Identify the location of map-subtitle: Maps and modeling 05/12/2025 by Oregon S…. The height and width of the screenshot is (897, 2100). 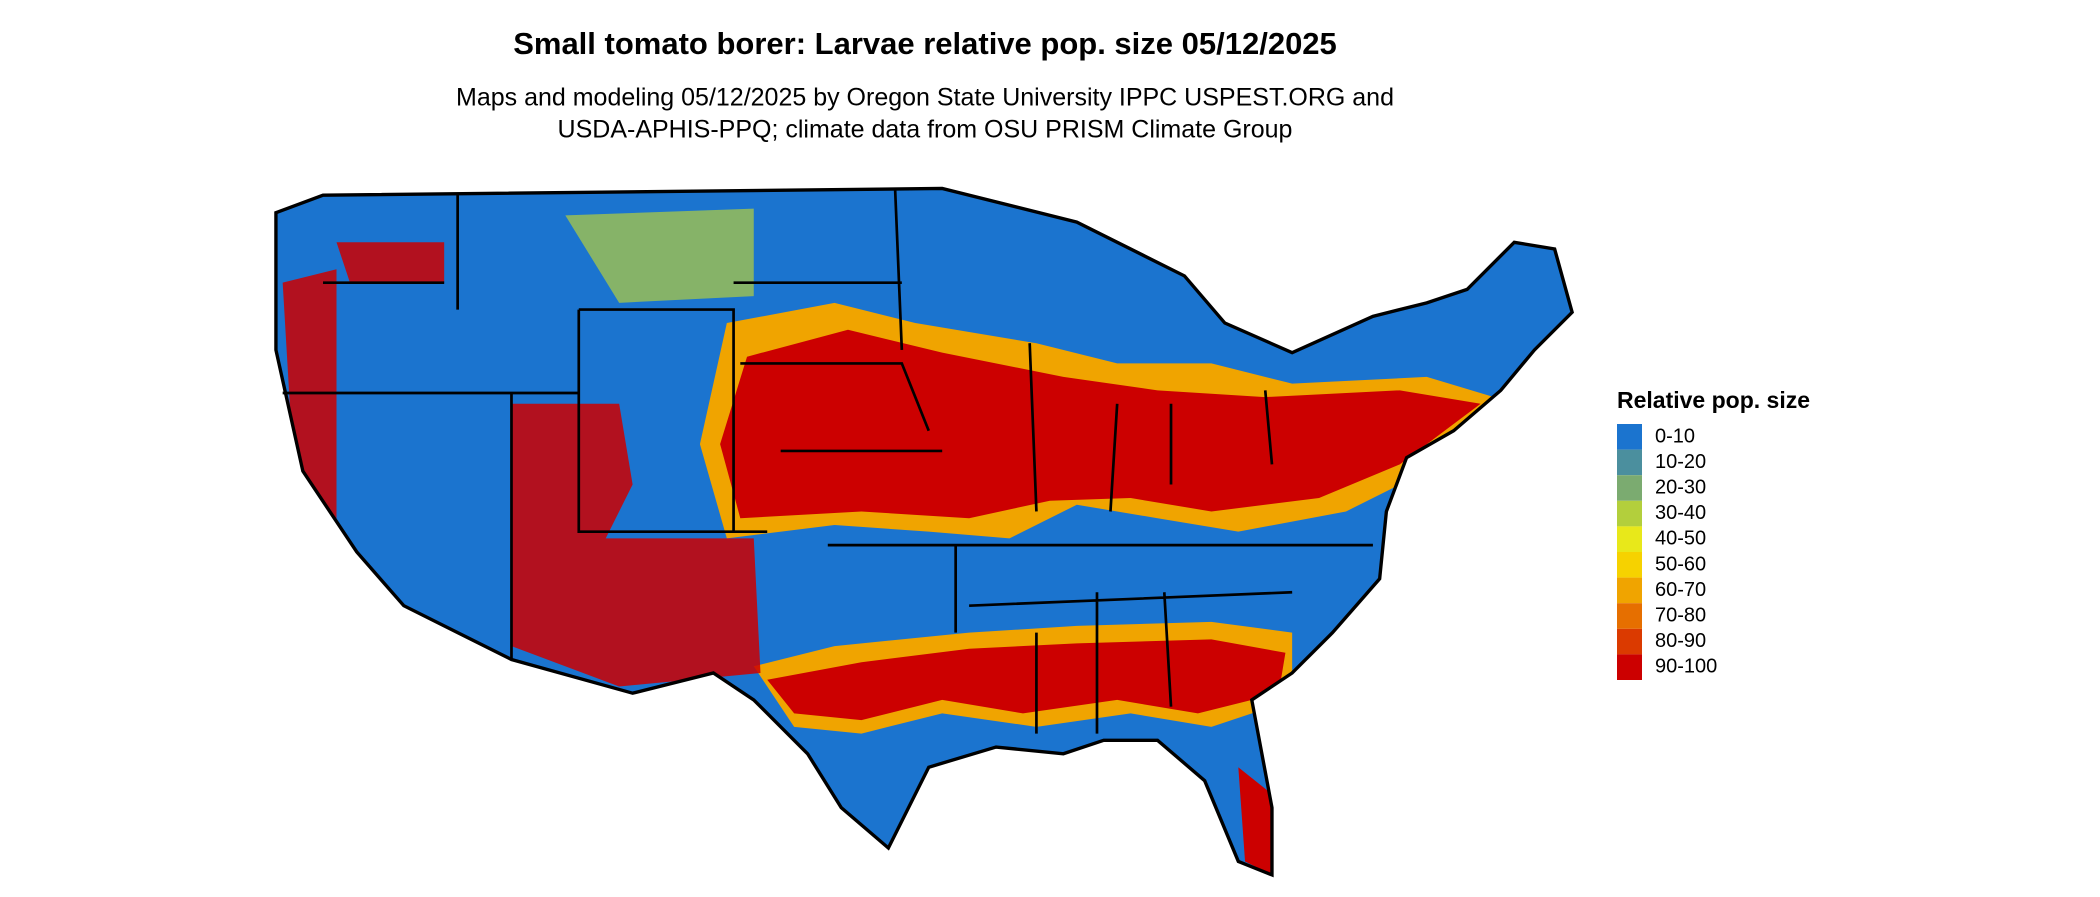
(925, 98).